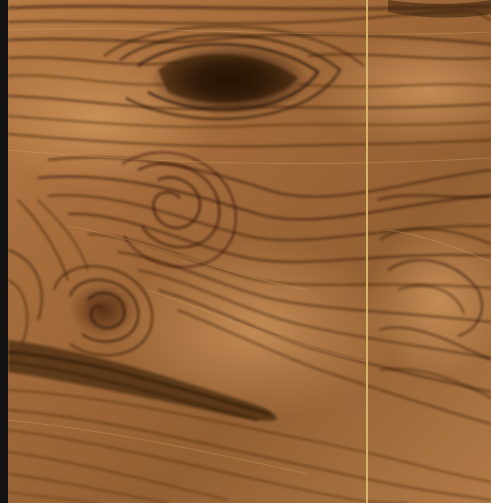  Describe the element at coordinates (367, 251) in the screenshot. I see `board-seam-line` at that location.